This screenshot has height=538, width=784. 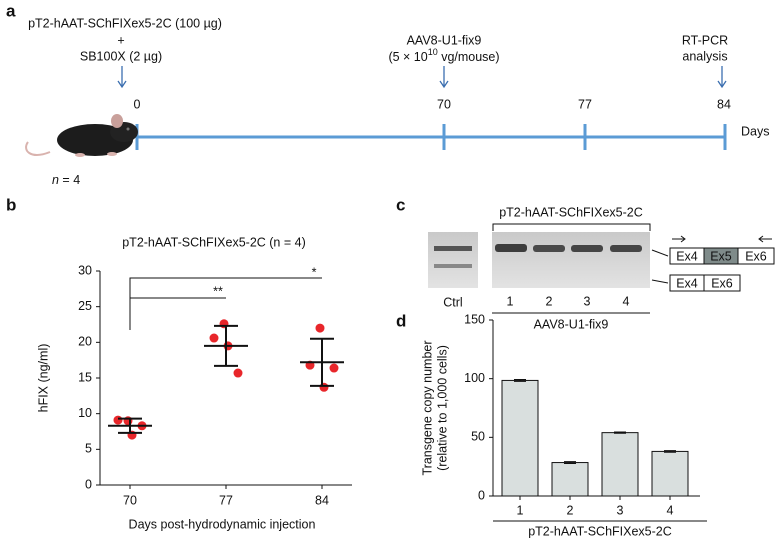 What do you see at coordinates (427, 407) in the screenshot?
I see `y-axis-title: Transgene copy number` at bounding box center [427, 407].